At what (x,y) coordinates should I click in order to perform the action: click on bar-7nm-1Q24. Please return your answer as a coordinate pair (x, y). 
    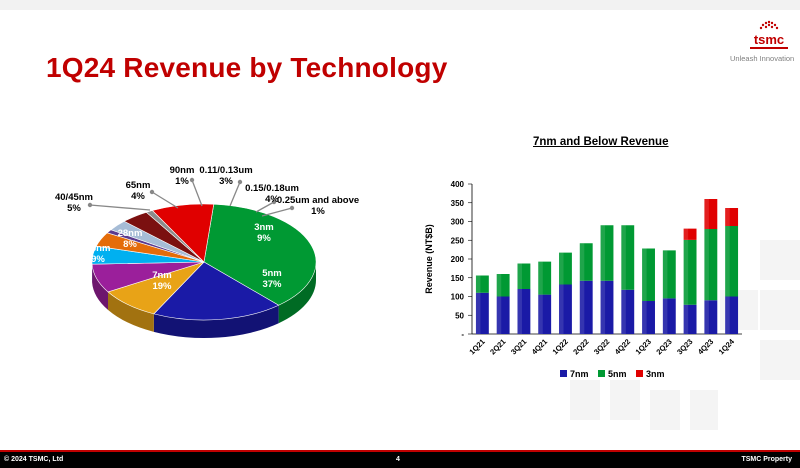
    Looking at the image, I should click on (732, 315).